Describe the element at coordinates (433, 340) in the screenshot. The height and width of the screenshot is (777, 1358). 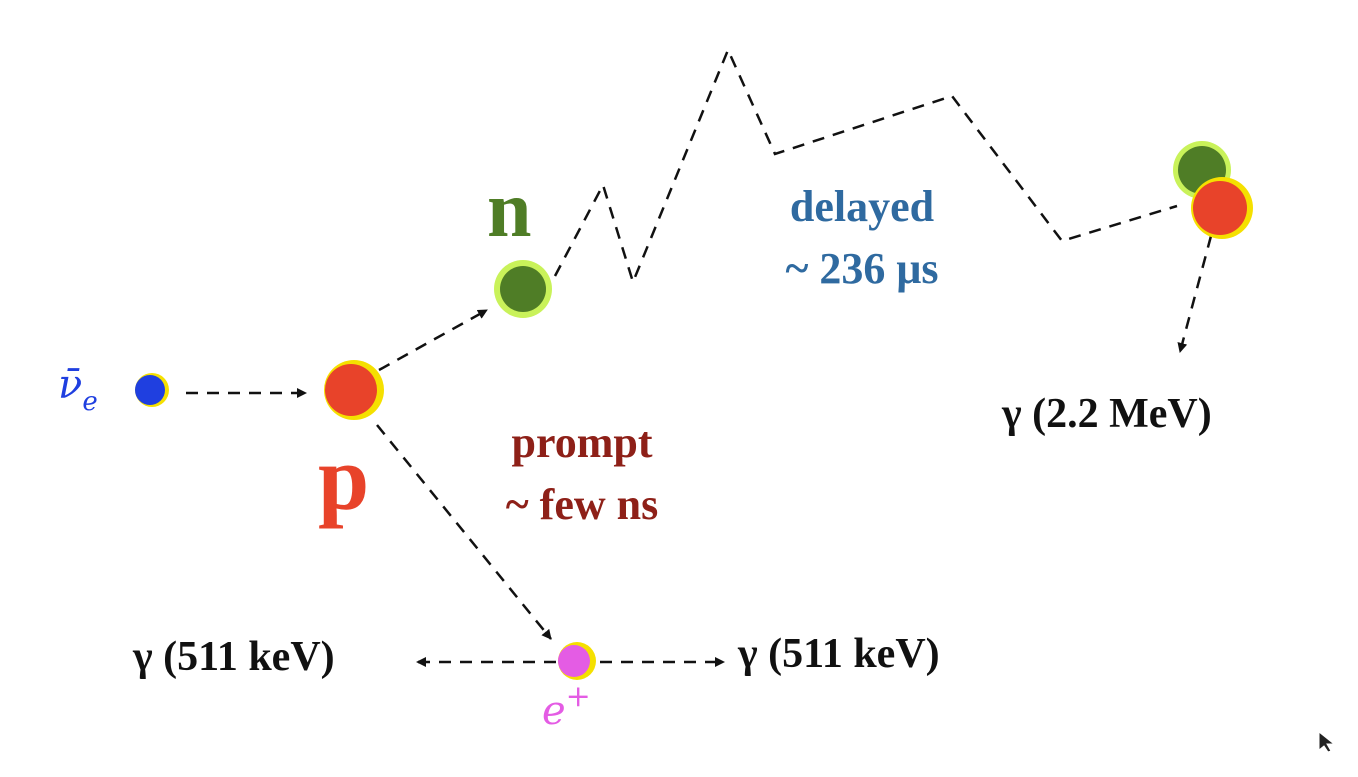
I see `neutron-track-arrow` at that location.